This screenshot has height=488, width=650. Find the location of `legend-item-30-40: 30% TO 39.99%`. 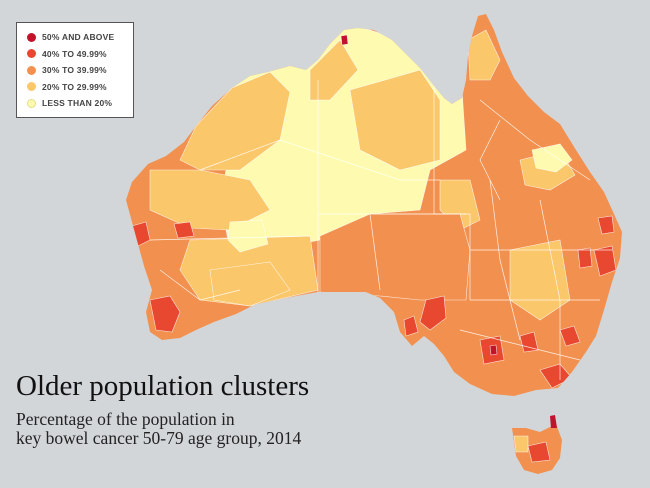

legend-item-30-40: 30% TO 39.99% is located at coordinates (80, 70).